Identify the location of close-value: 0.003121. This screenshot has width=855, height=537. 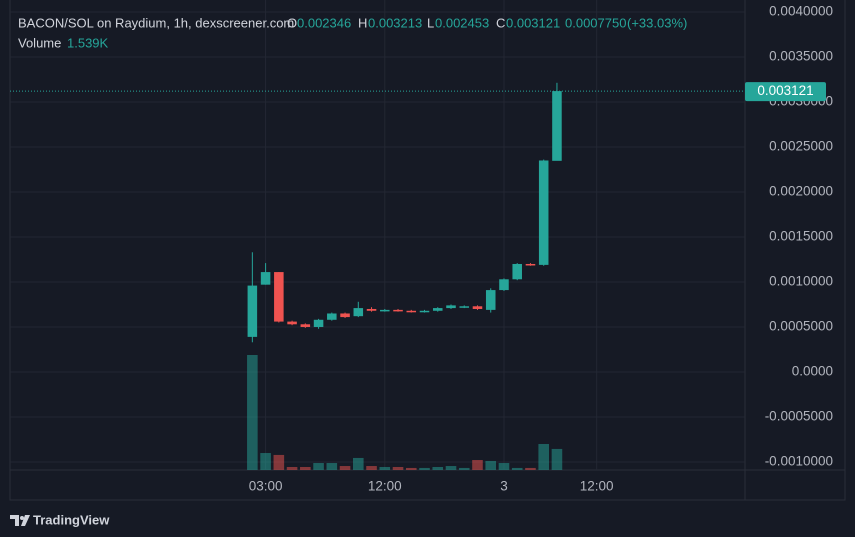
(533, 22).